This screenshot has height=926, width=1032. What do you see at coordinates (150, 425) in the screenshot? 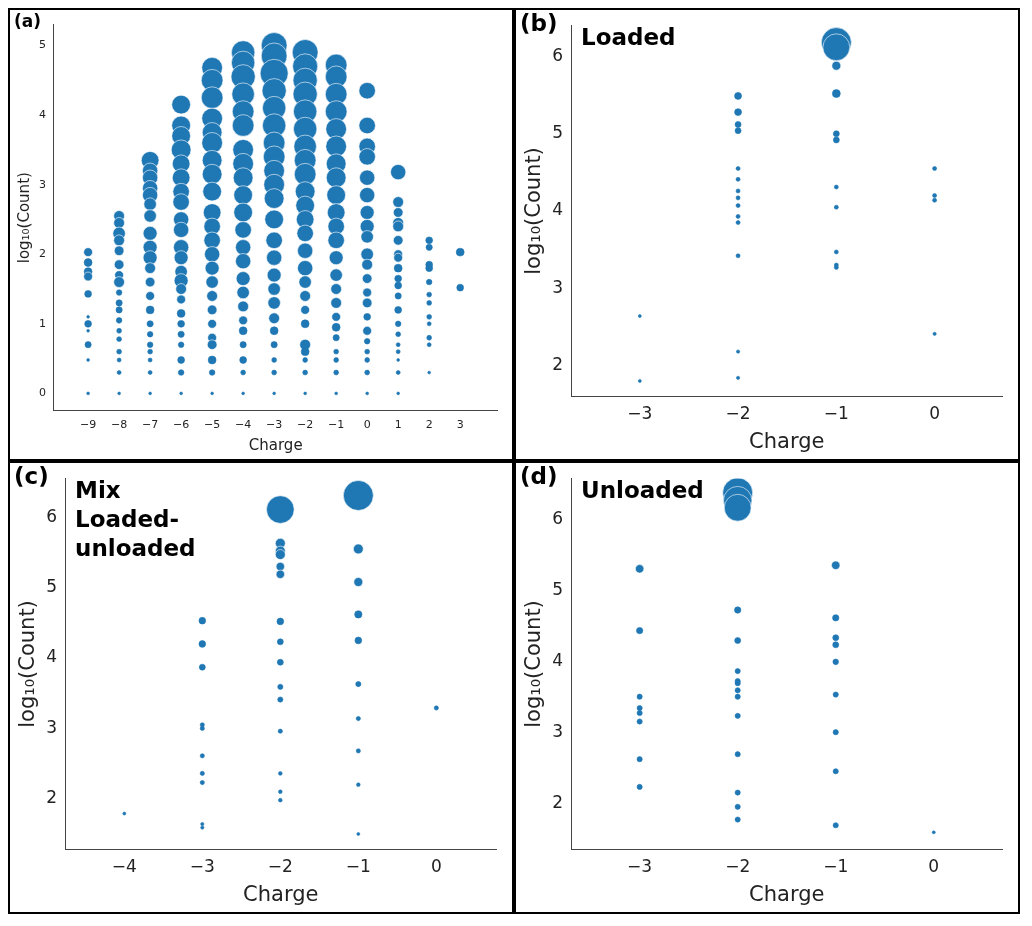
I see `x-tick-label: −7` at bounding box center [150, 425].